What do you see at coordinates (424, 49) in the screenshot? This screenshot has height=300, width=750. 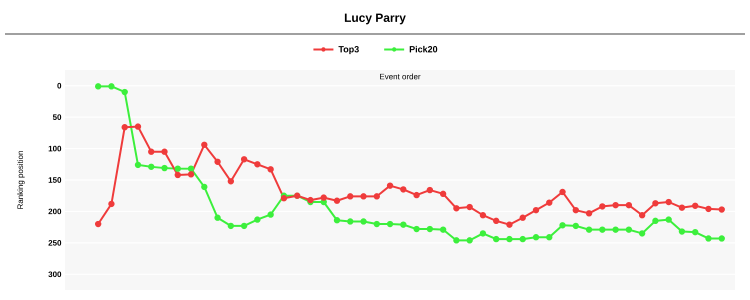 I see `legend-label: Pick20` at bounding box center [424, 49].